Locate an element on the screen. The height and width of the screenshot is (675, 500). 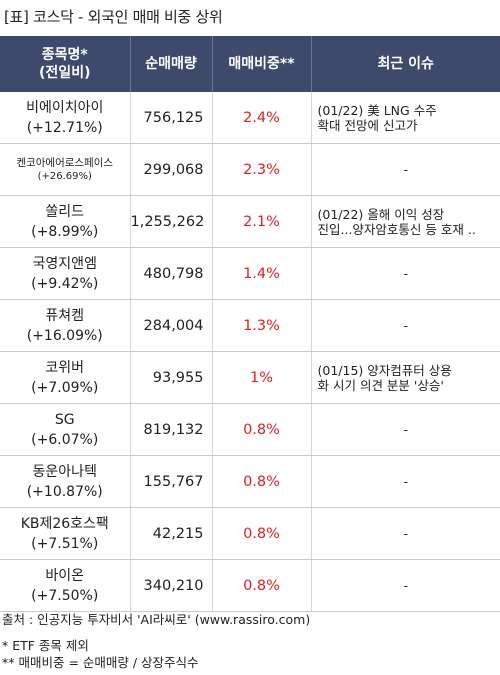
stock-name: 켄코아에어로스페이스 is located at coordinates (65, 162).